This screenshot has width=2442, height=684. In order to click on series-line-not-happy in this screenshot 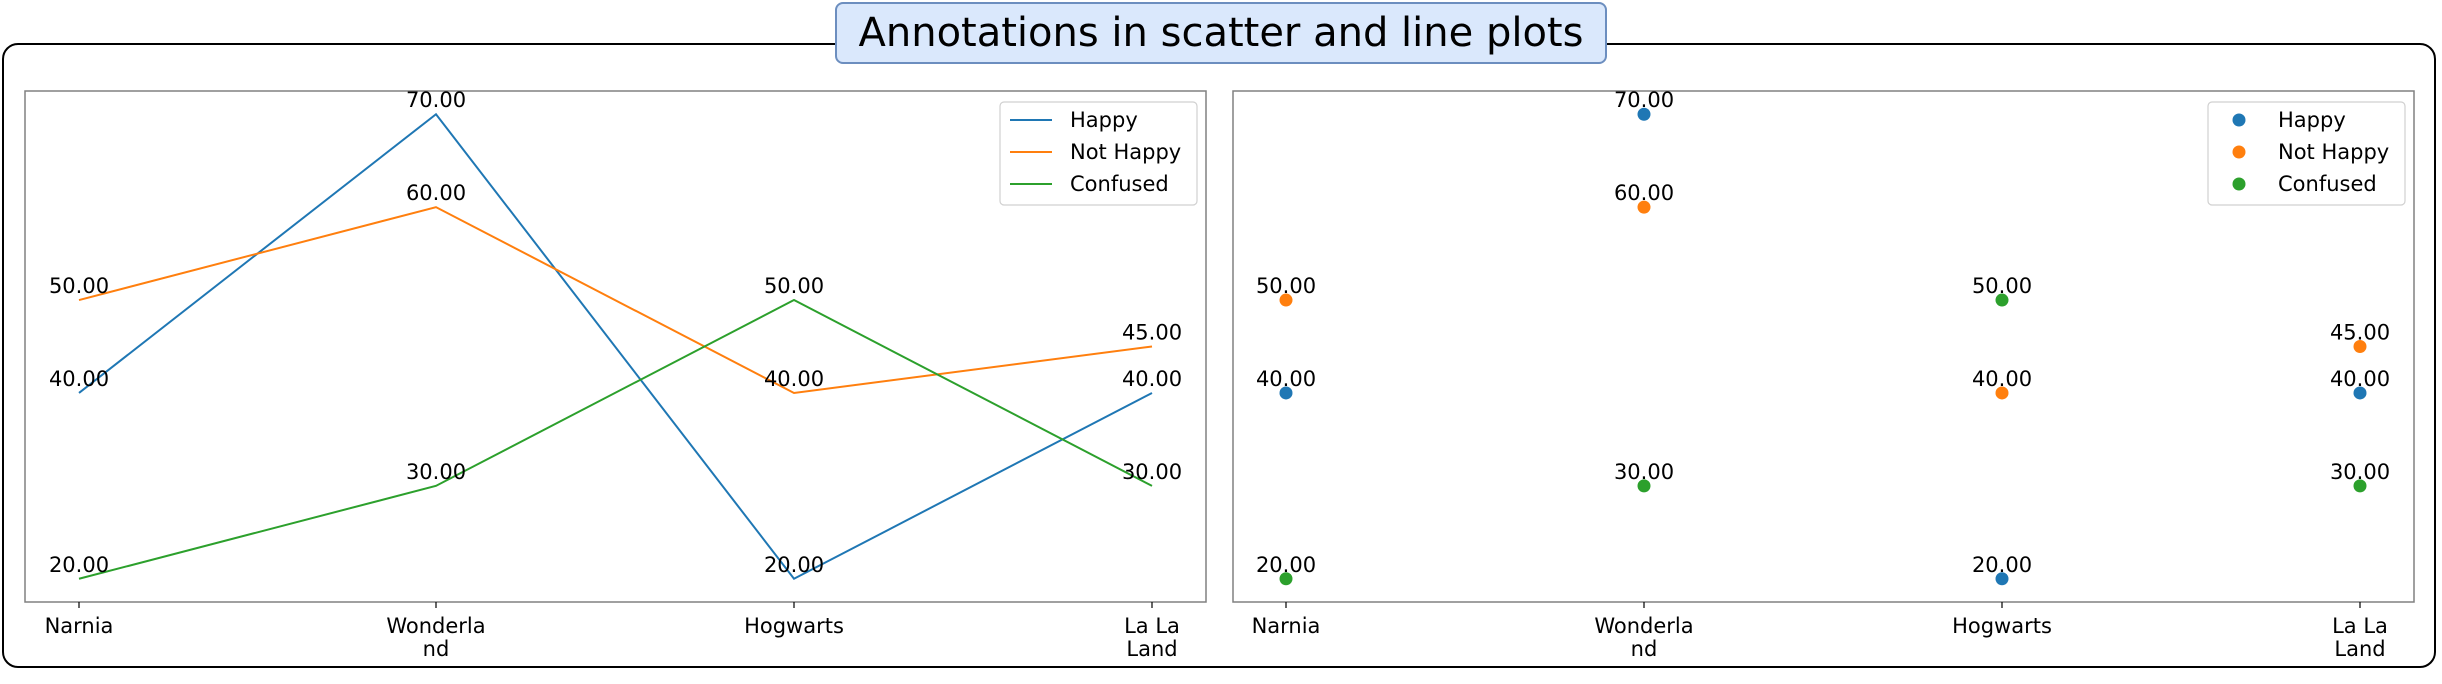, I will do `click(615, 300)`.